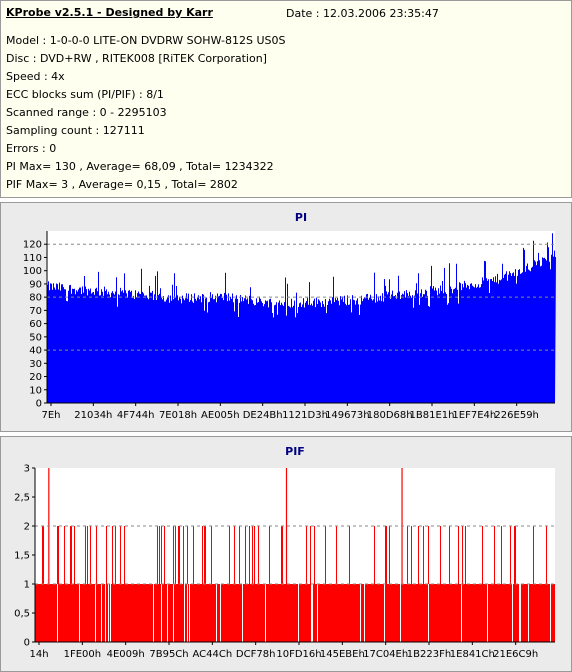 The height and width of the screenshot is (672, 572). I want to click on speed-line: Speed : 4x, so click(35, 76).